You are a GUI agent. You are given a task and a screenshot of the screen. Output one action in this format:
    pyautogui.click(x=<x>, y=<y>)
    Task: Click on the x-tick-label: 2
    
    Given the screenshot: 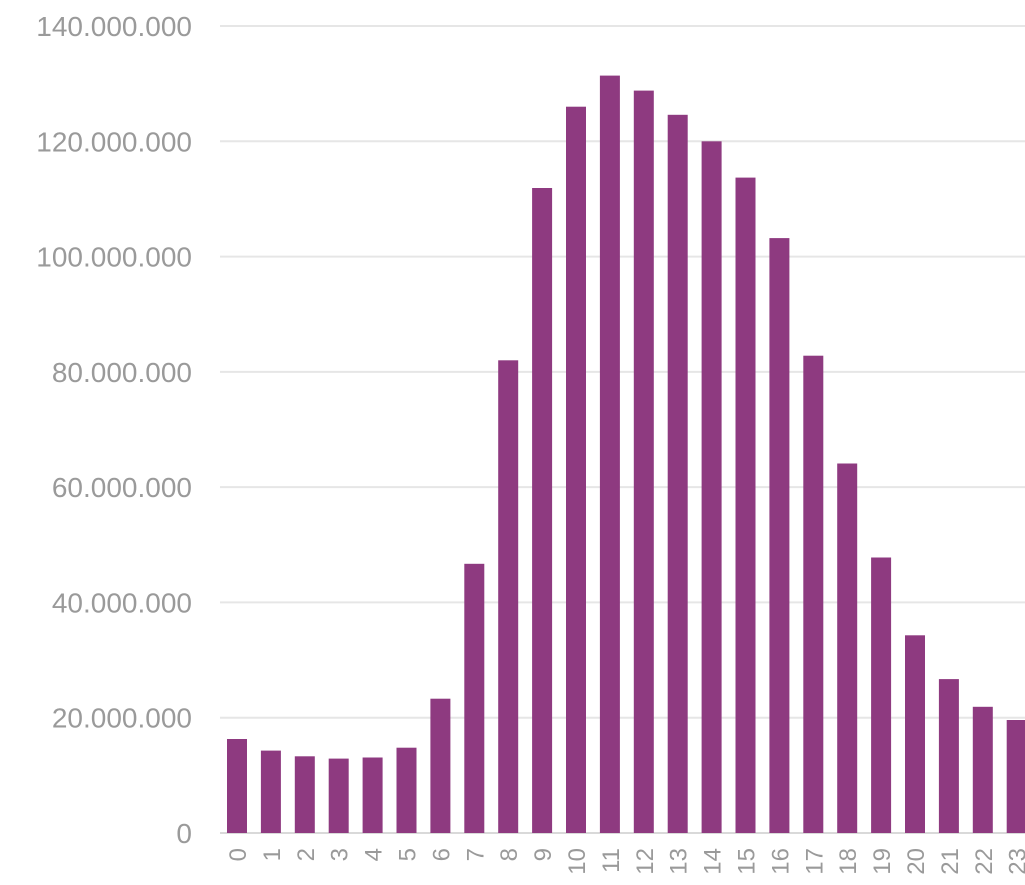 What is the action you would take?
    pyautogui.click(x=306, y=854)
    